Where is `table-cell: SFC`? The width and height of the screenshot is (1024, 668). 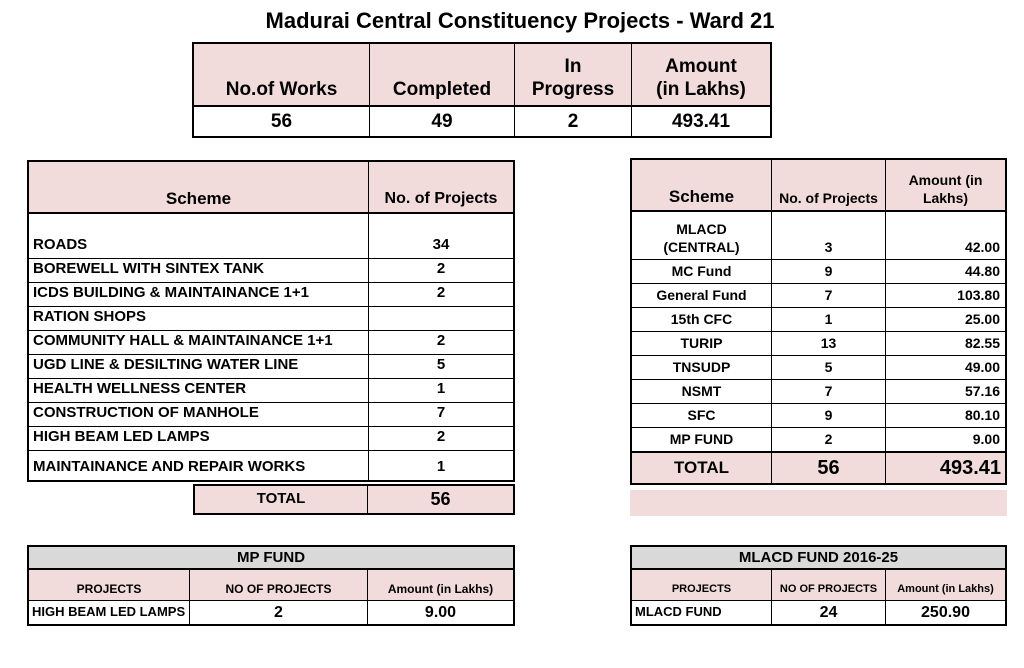
table-cell: SFC is located at coordinates (702, 415).